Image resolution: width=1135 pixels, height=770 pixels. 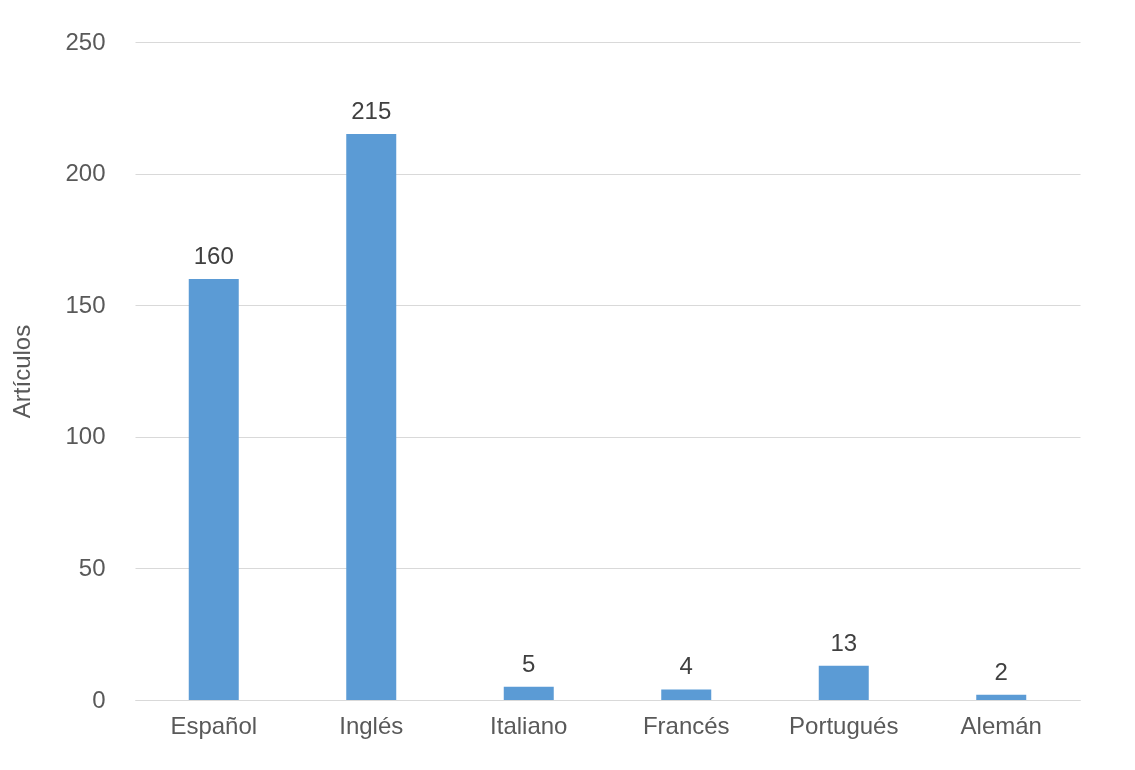 What do you see at coordinates (213, 255) in the screenshot?
I see `data-label: 160` at bounding box center [213, 255].